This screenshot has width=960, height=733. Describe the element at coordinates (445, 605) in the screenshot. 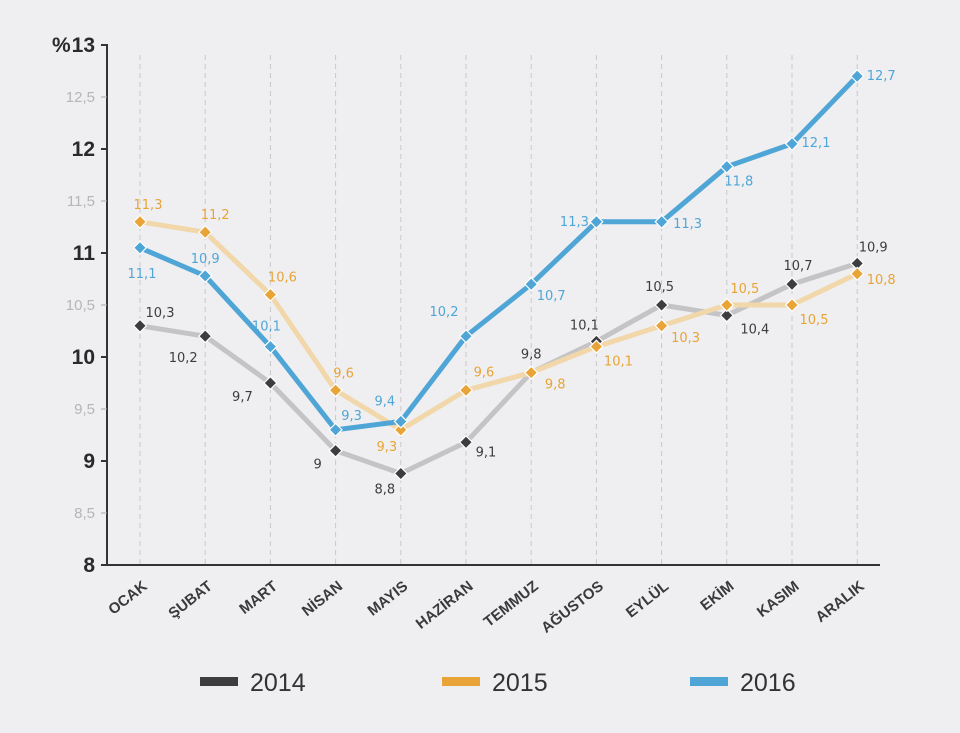

I see `x-tick-label: HAZİRAN` at that location.